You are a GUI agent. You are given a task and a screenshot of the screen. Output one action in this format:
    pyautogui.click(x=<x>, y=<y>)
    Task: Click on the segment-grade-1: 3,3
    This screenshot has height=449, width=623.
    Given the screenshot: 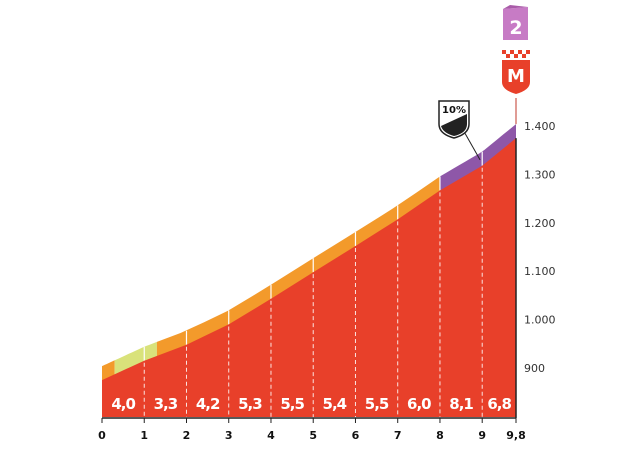 What is the action you would take?
    pyautogui.click(x=166, y=404)
    